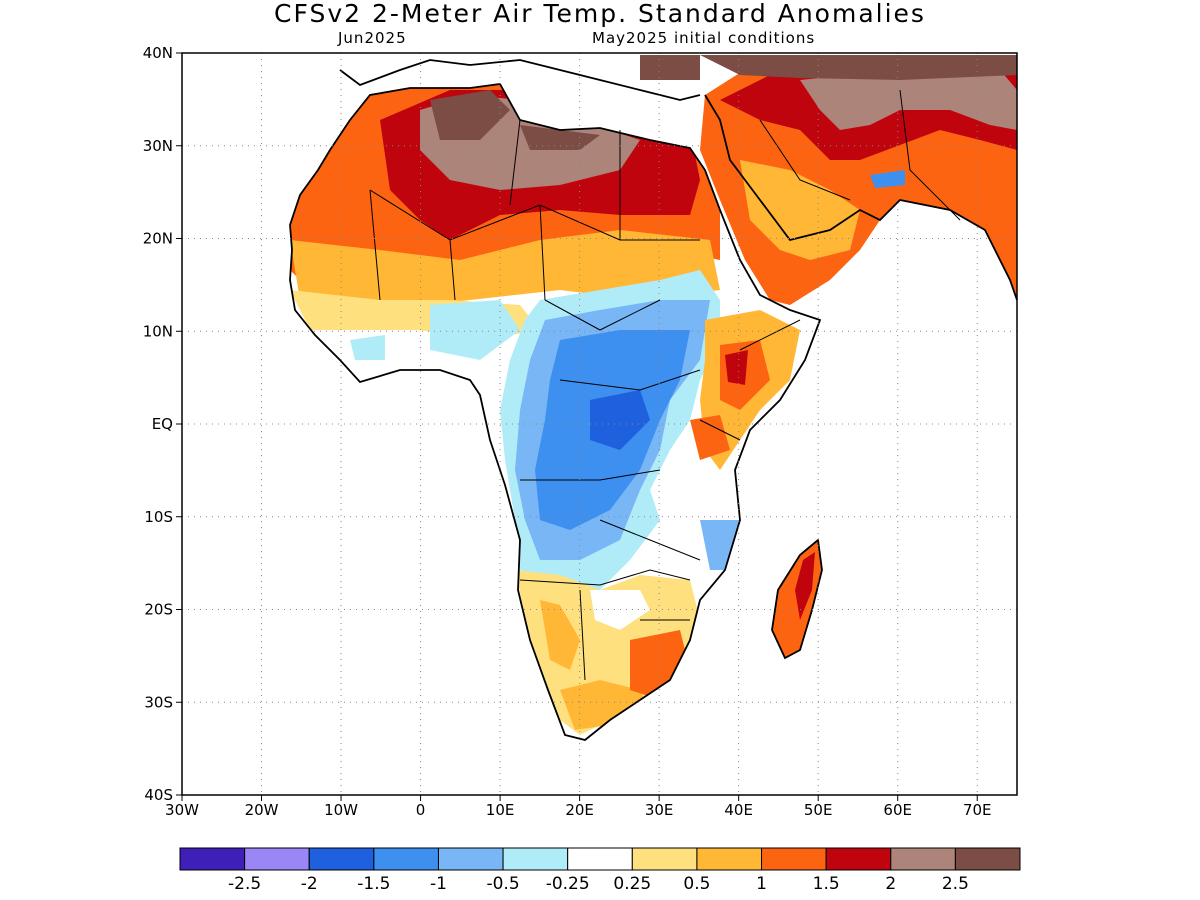 The image size is (1200, 900). What do you see at coordinates (704, 38) in the screenshot?
I see `initial-conditions: May2025 initial conditions` at bounding box center [704, 38].